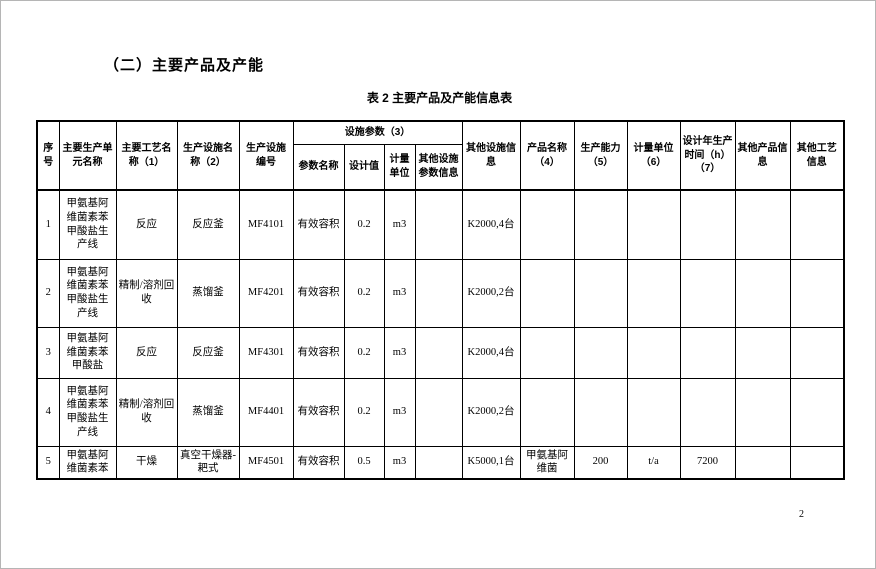  I want to click on table-cell: 0.5, so click(364, 462).